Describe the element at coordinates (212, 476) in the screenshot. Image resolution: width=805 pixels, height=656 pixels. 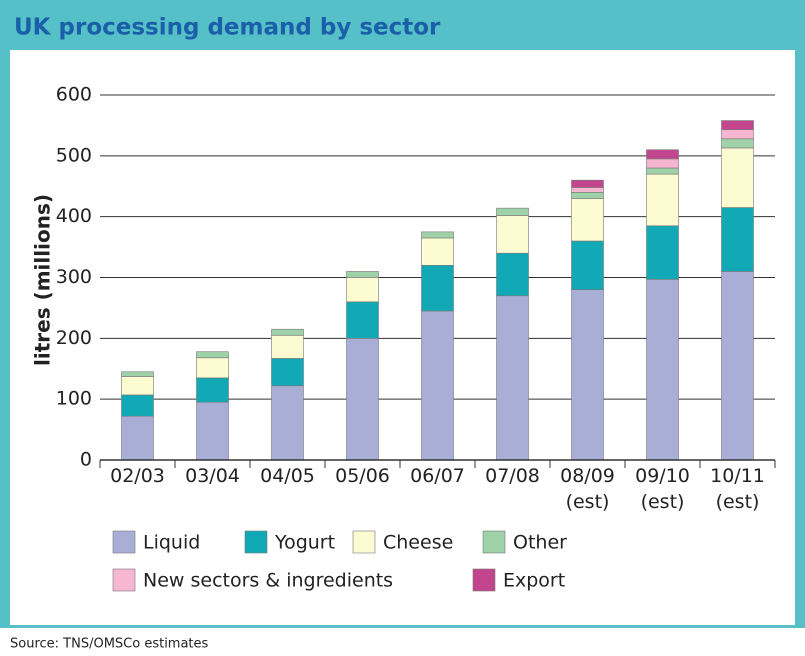
I see `x-tick-label: 03/04` at that location.